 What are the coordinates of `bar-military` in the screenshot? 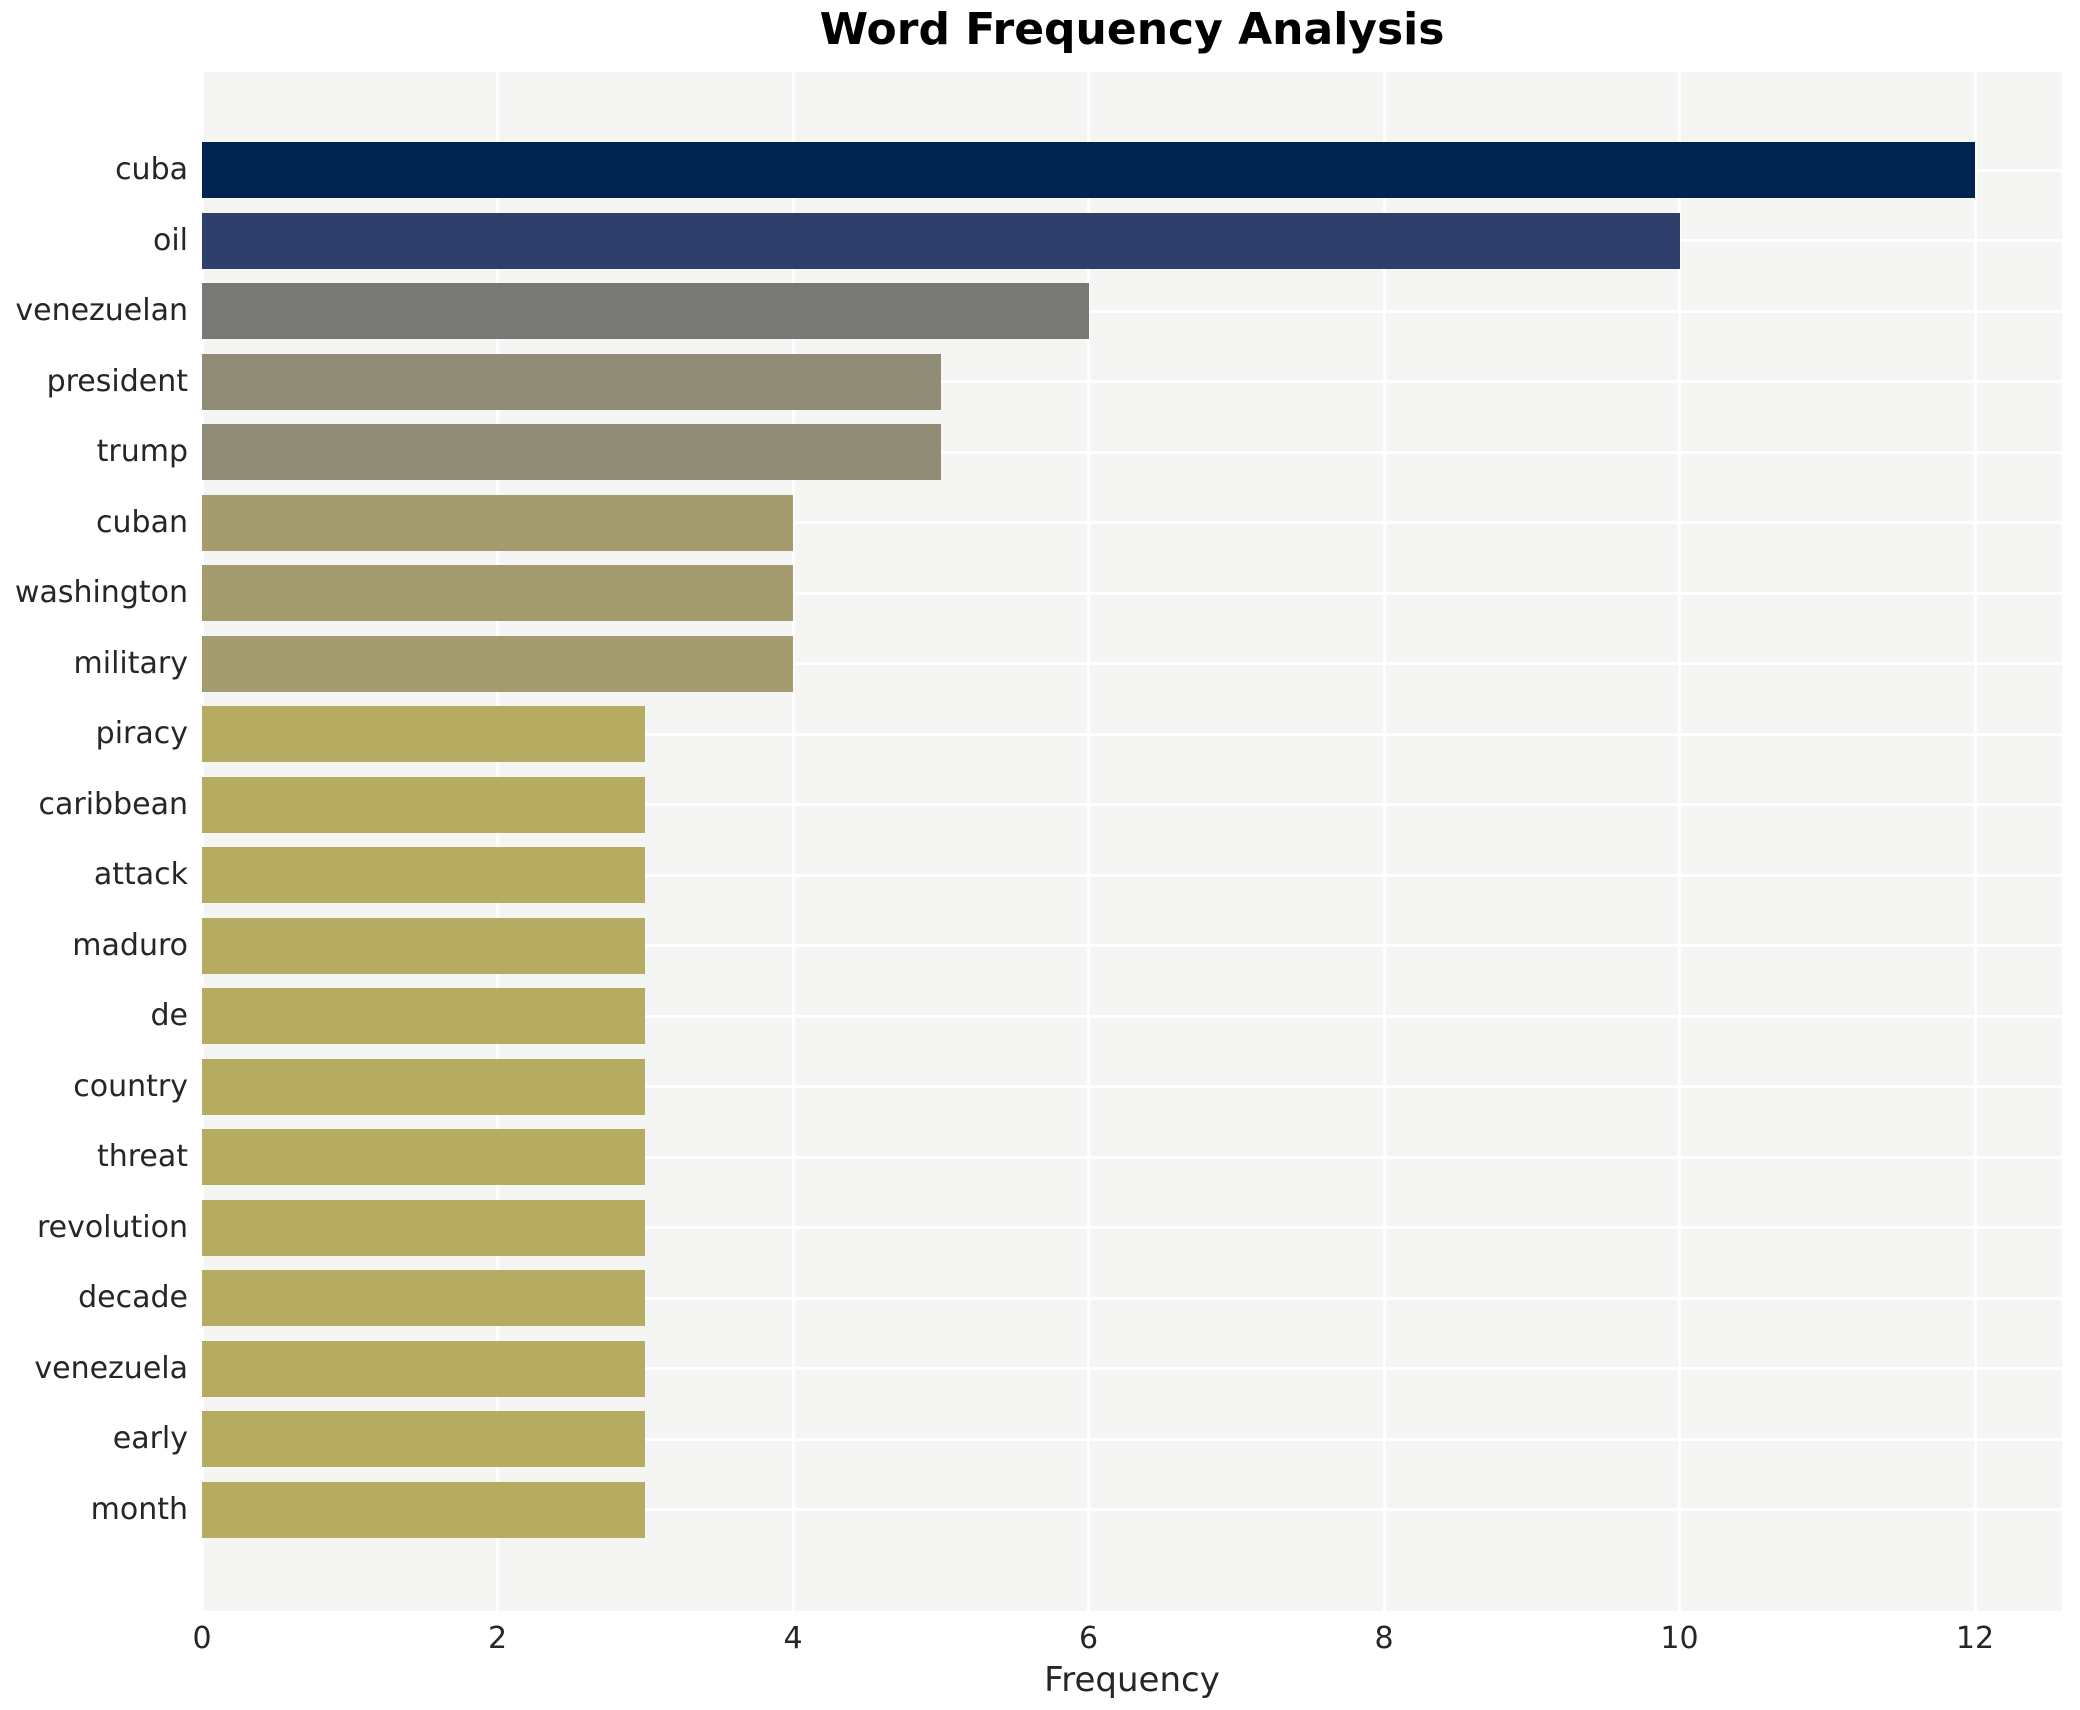 It's located at (497, 663).